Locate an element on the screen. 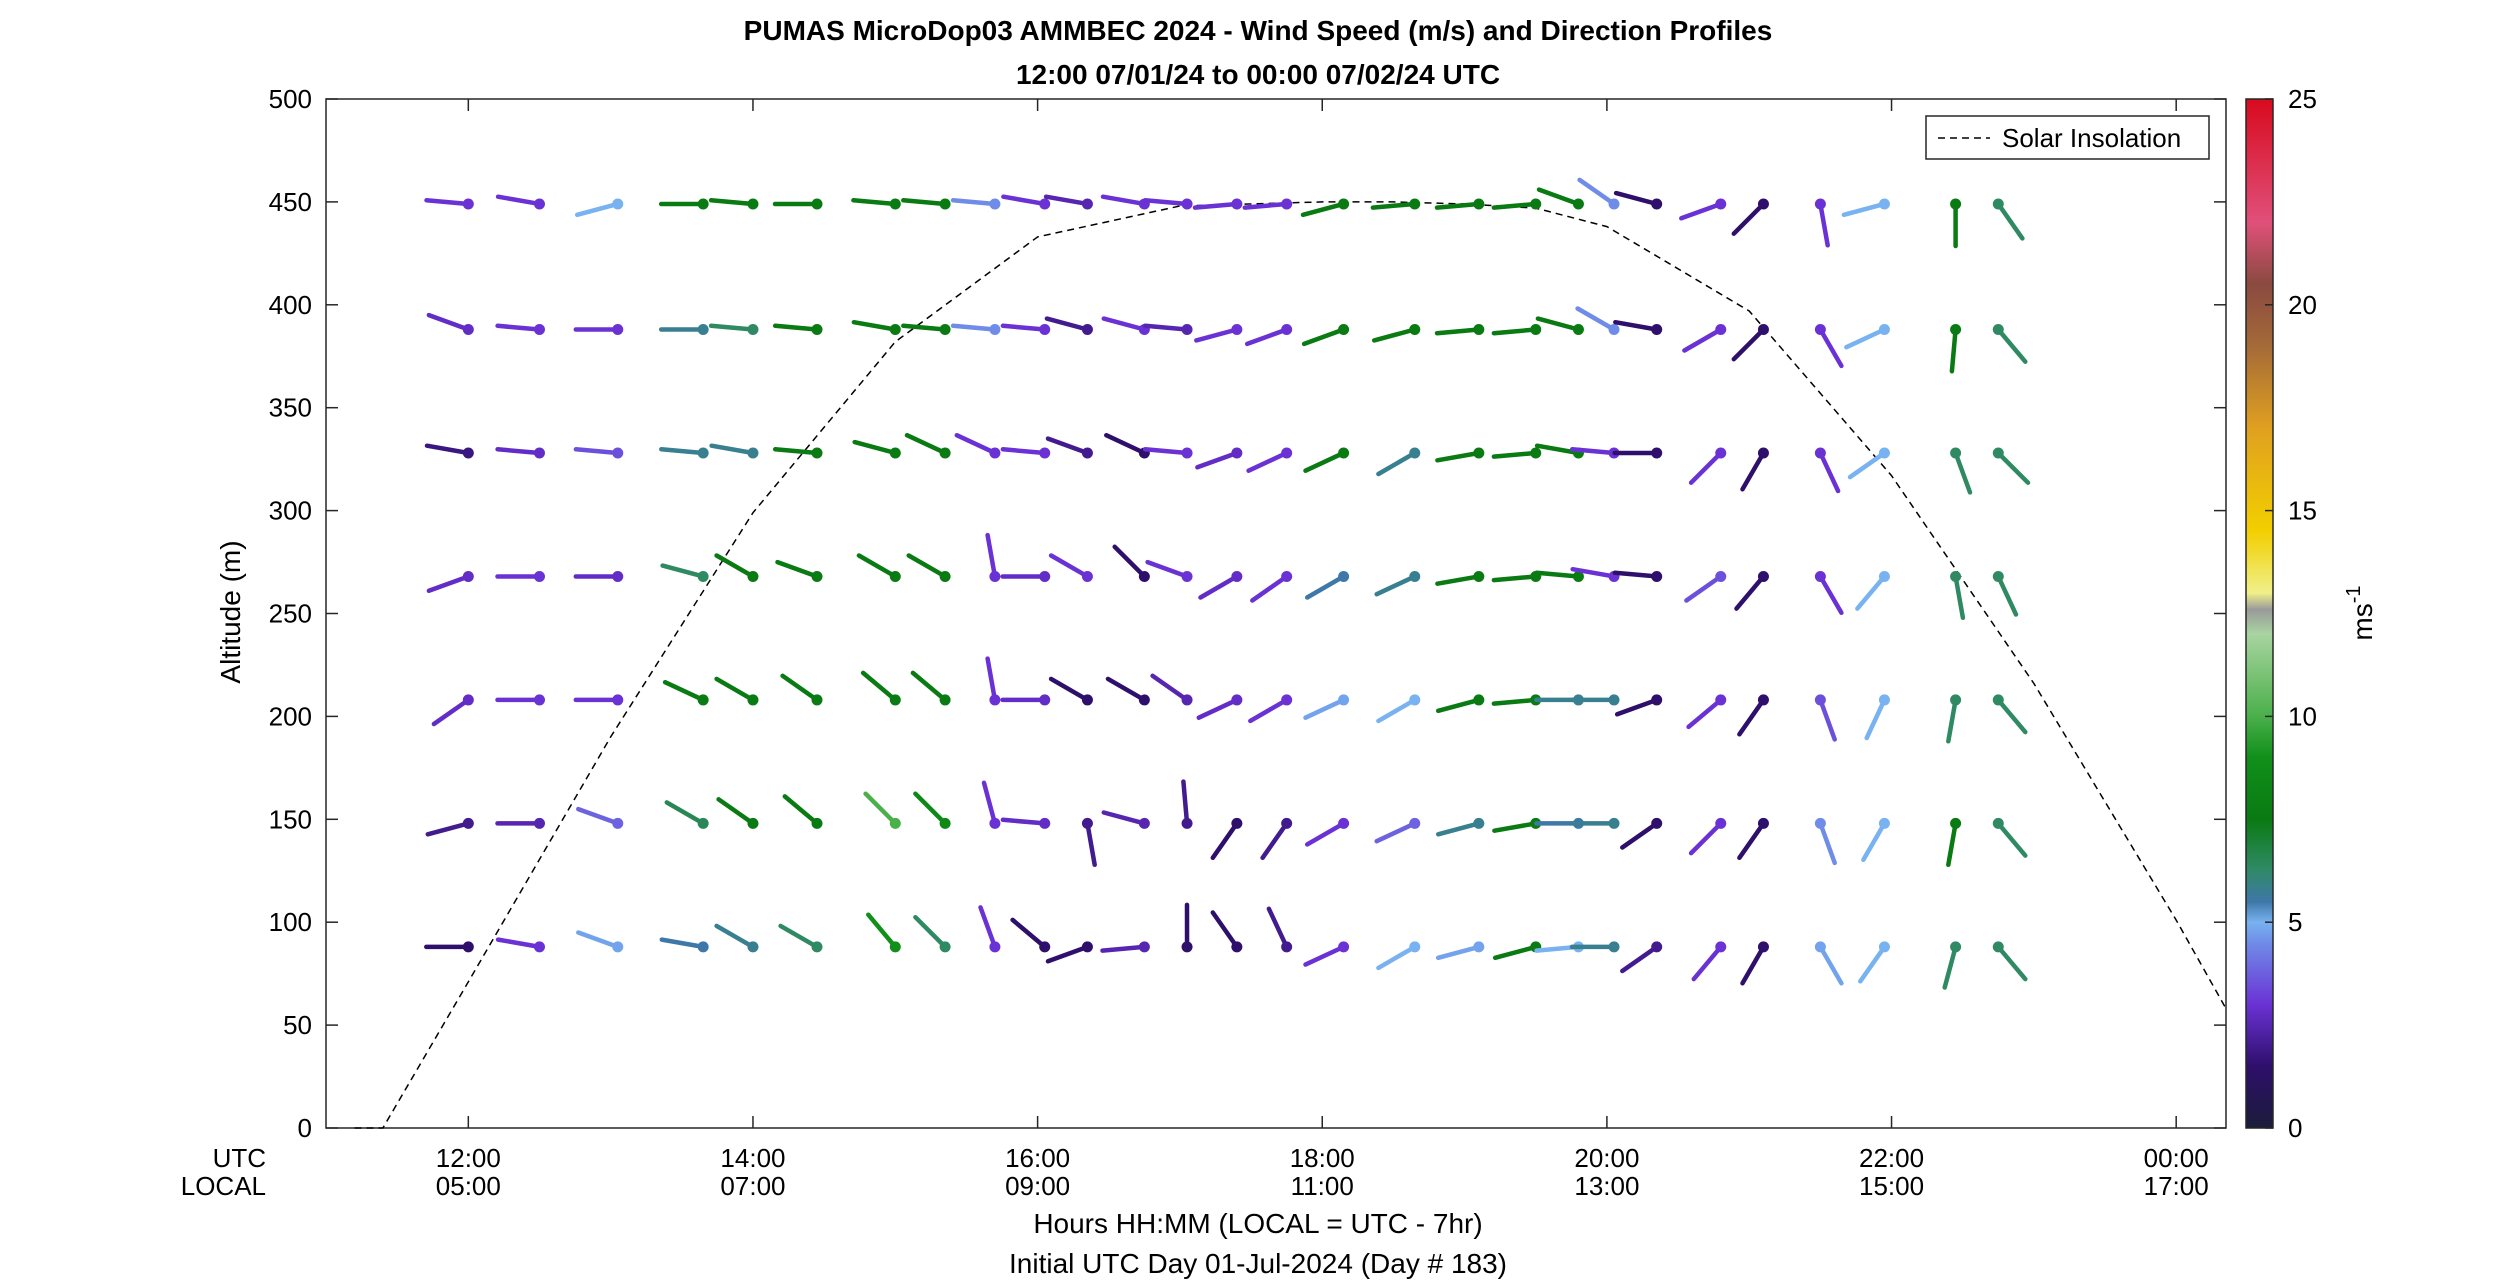 This screenshot has width=2517, height=1281. x-row-label-local: LOCAL is located at coordinates (223, 1186).